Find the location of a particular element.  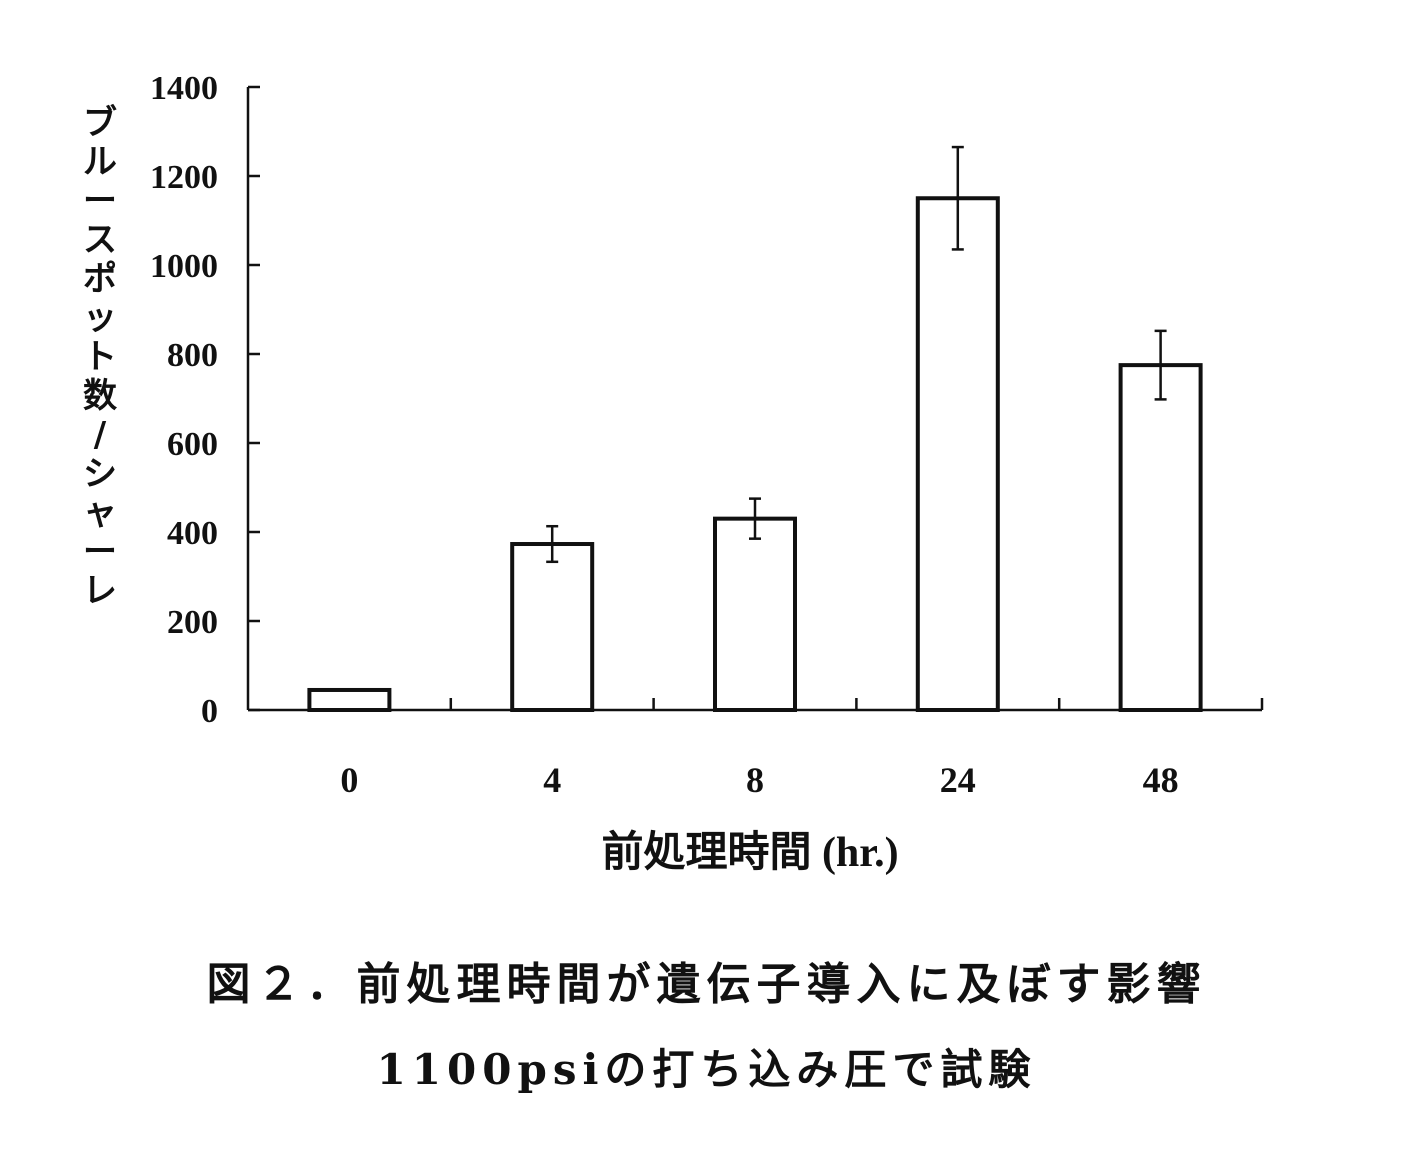

y-axis-title-char: ル is located at coordinates (100, 162).